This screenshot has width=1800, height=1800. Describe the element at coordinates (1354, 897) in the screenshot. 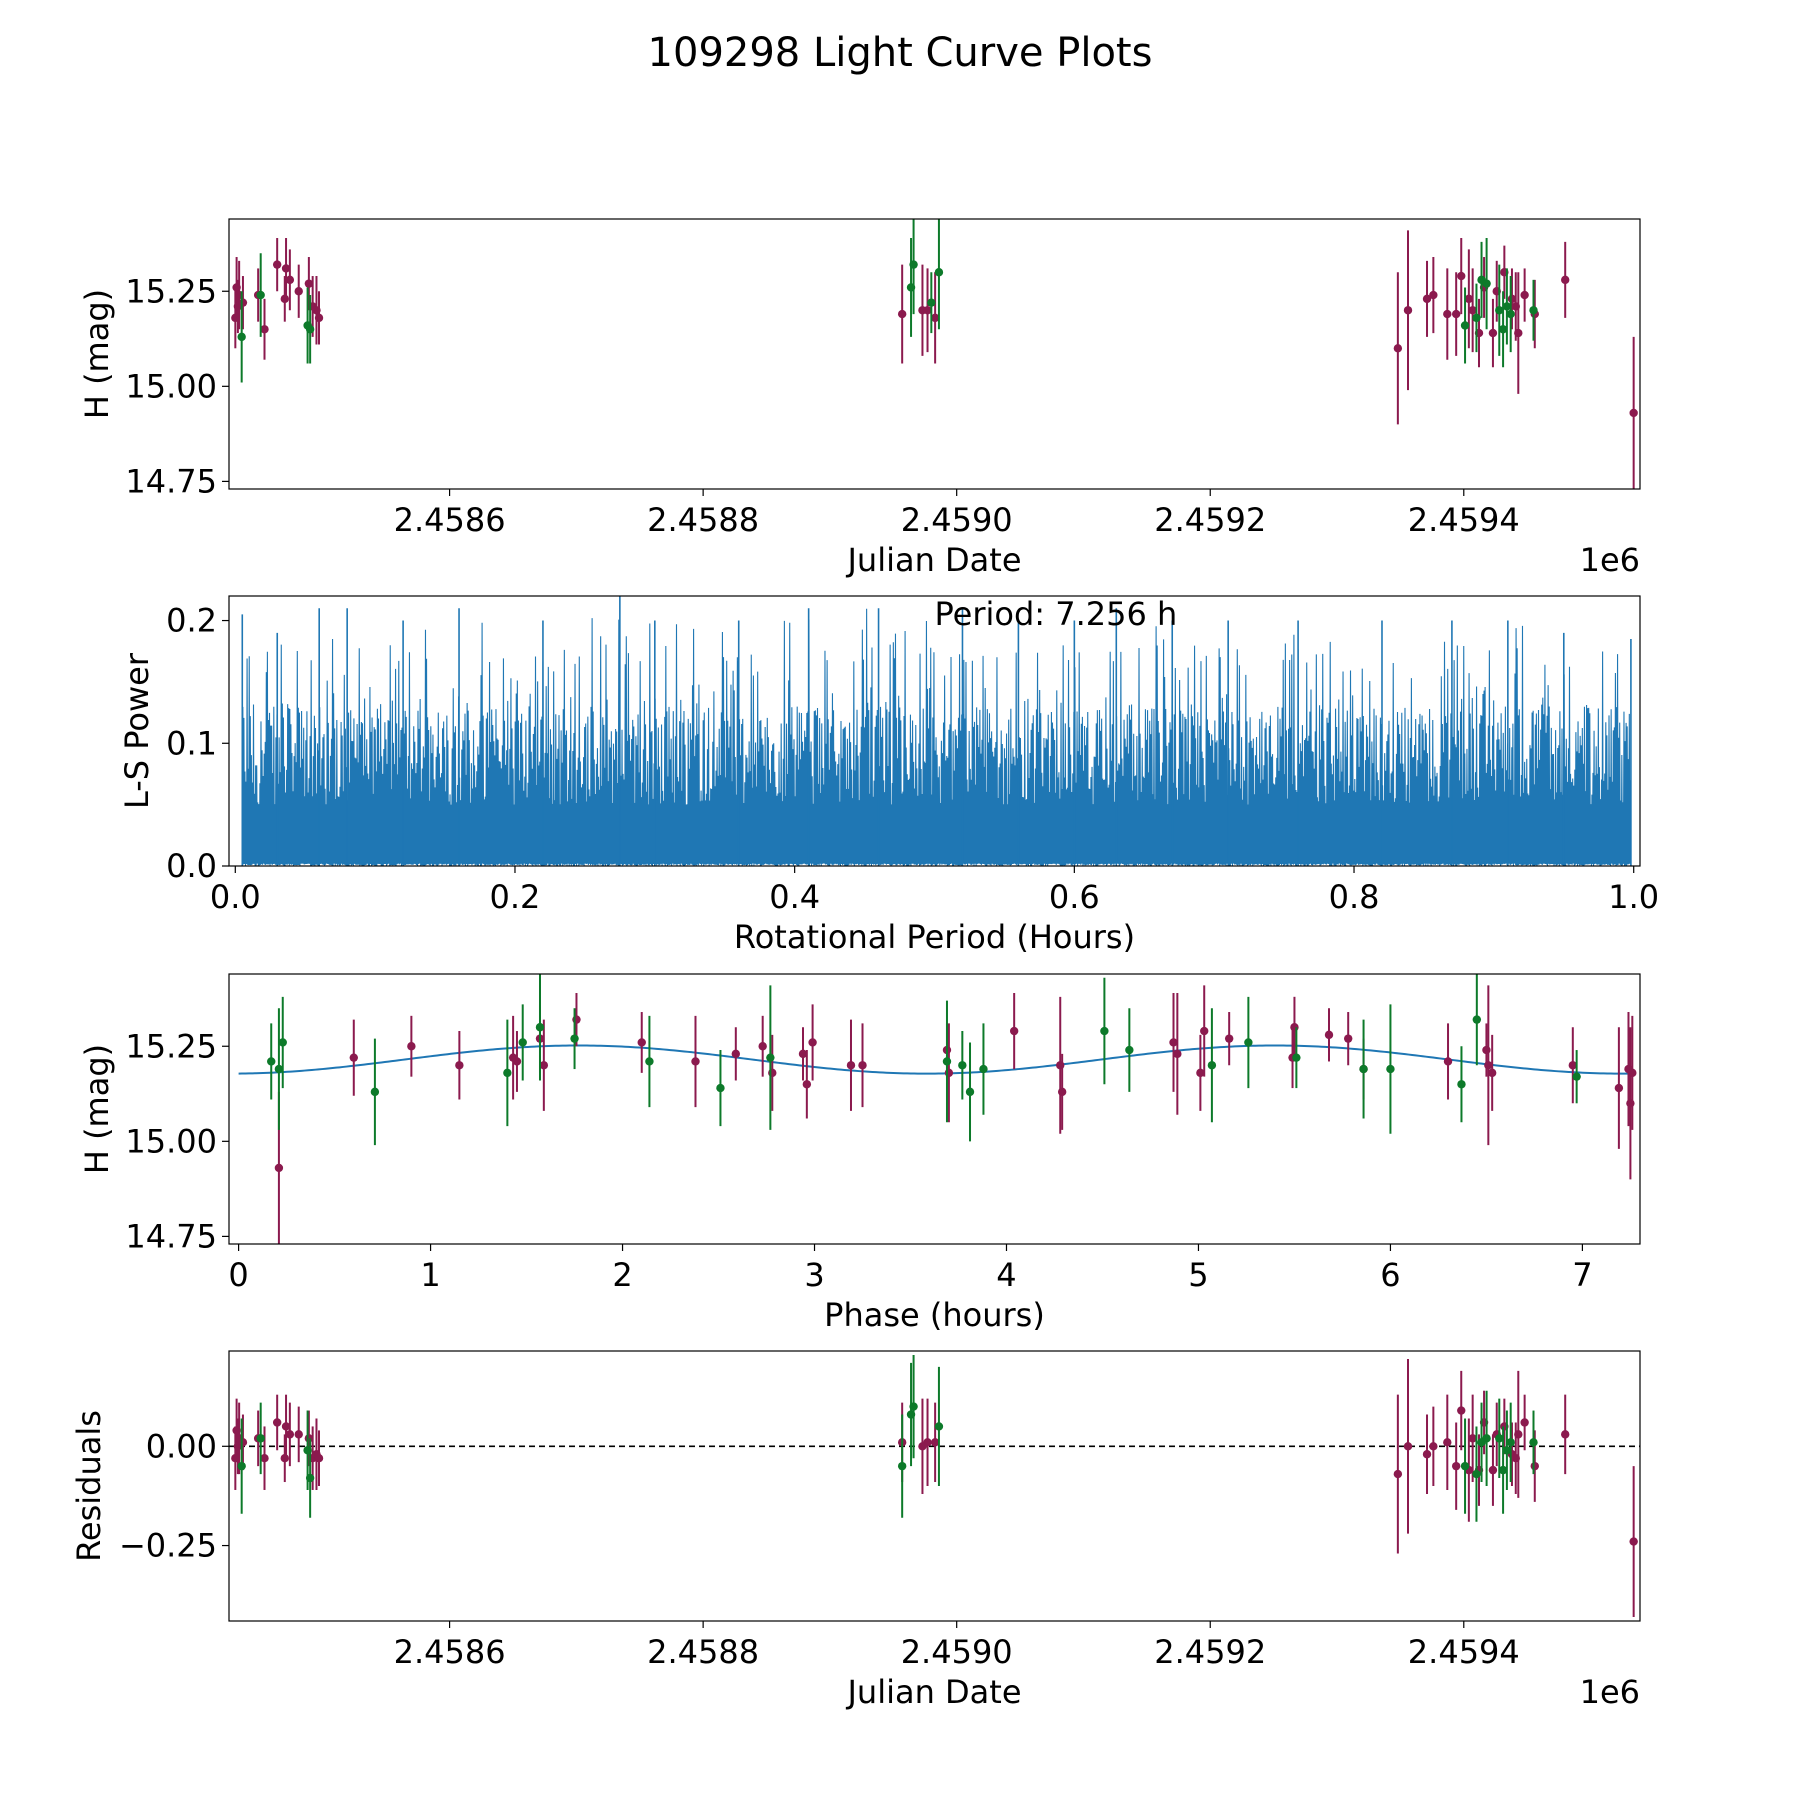

I see `periodogram-xtick-label-4: 0.8` at that location.